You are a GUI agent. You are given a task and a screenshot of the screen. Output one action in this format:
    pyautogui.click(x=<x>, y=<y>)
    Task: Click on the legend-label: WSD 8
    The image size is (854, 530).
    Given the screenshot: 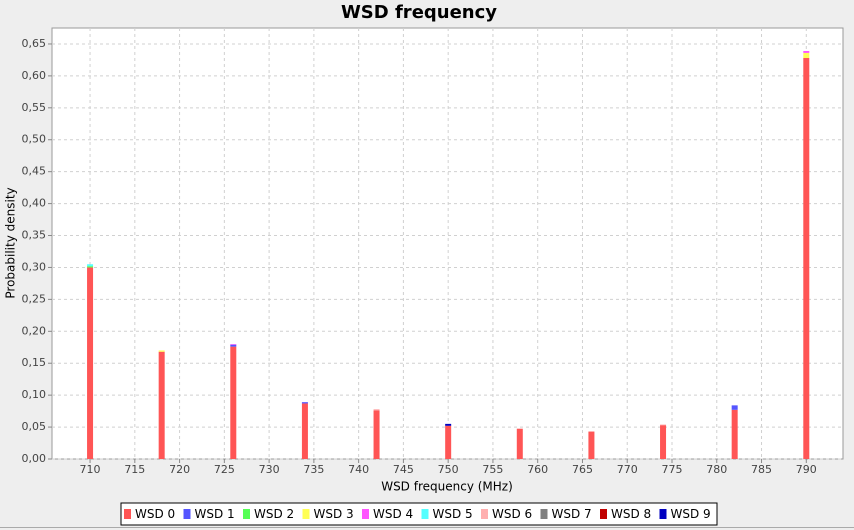 What is the action you would take?
    pyautogui.click(x=631, y=514)
    